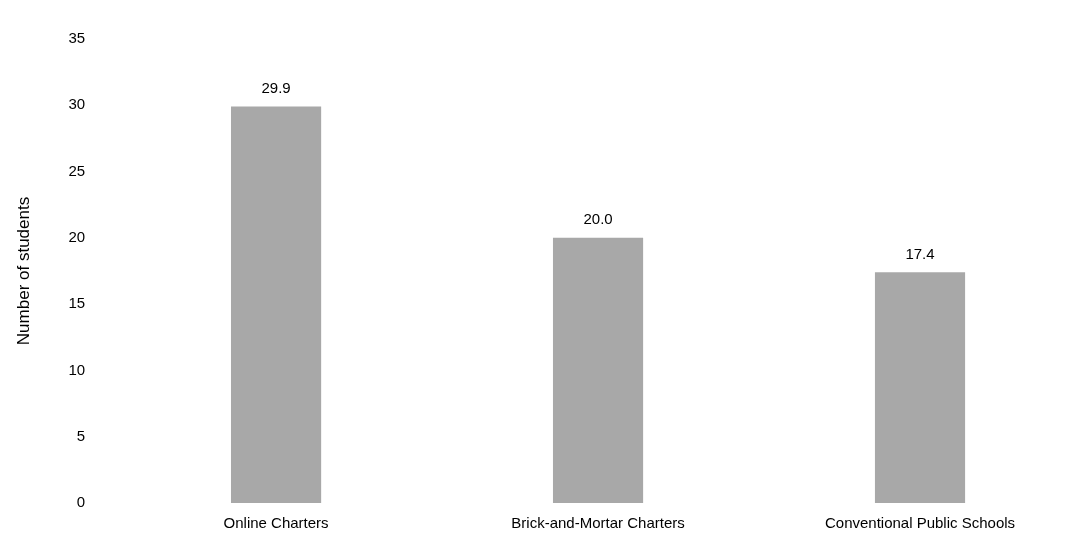 Image resolution: width=1091 pixels, height=550 pixels. I want to click on y-tick-label: 15, so click(77, 303).